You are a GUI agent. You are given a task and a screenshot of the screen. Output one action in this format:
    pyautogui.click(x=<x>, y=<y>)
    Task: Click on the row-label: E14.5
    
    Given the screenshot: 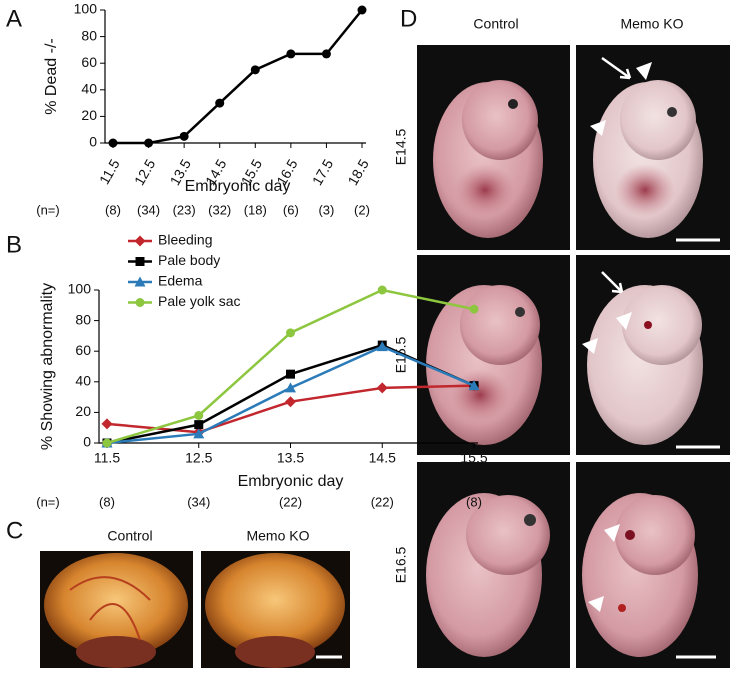 What is the action you would take?
    pyautogui.click(x=401, y=146)
    